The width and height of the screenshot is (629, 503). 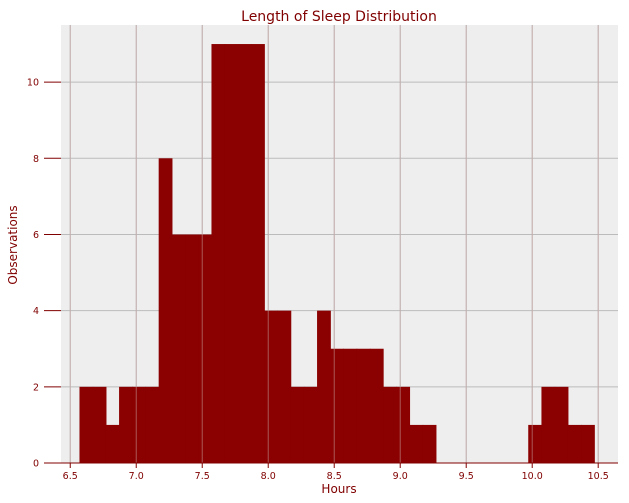 What do you see at coordinates (33, 83) in the screenshot?
I see `y-tick-label-5: 10` at bounding box center [33, 83].